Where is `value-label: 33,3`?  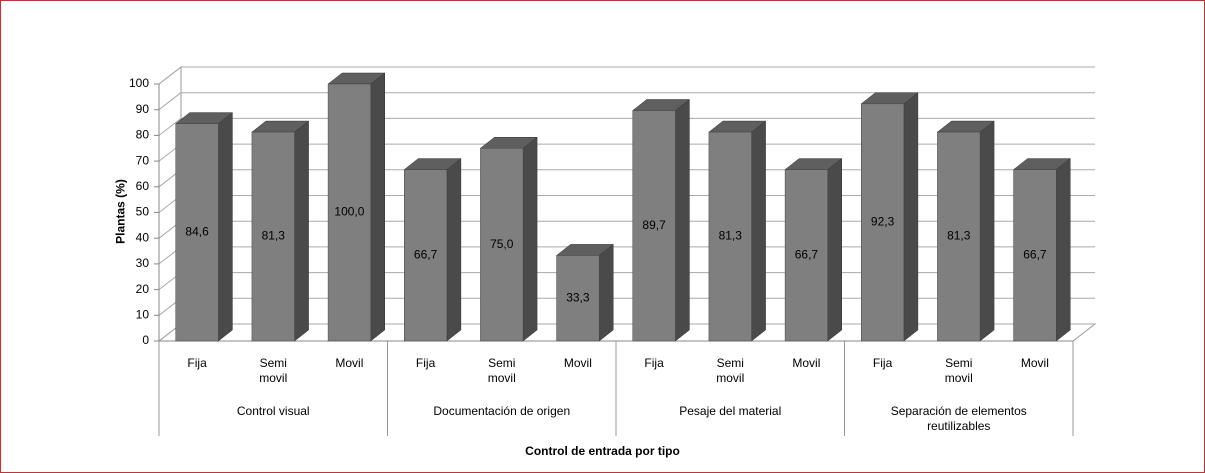 value-label: 33,3 is located at coordinates (578, 297).